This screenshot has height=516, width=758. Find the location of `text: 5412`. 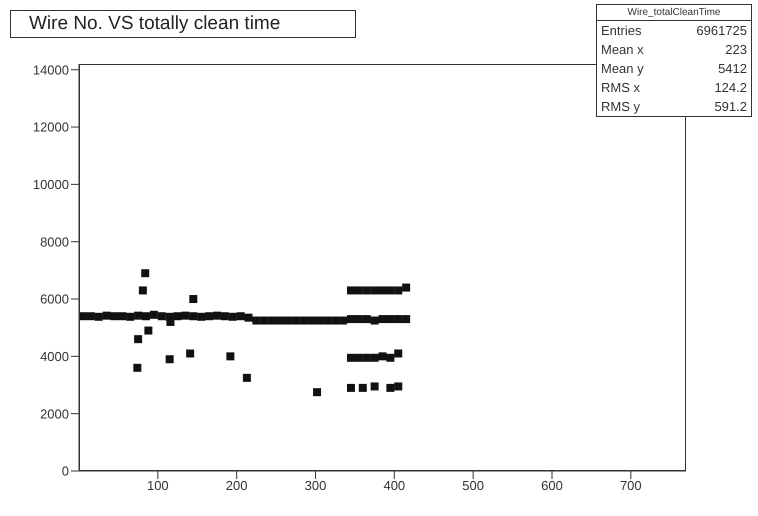

text: 5412 is located at coordinates (732, 68).